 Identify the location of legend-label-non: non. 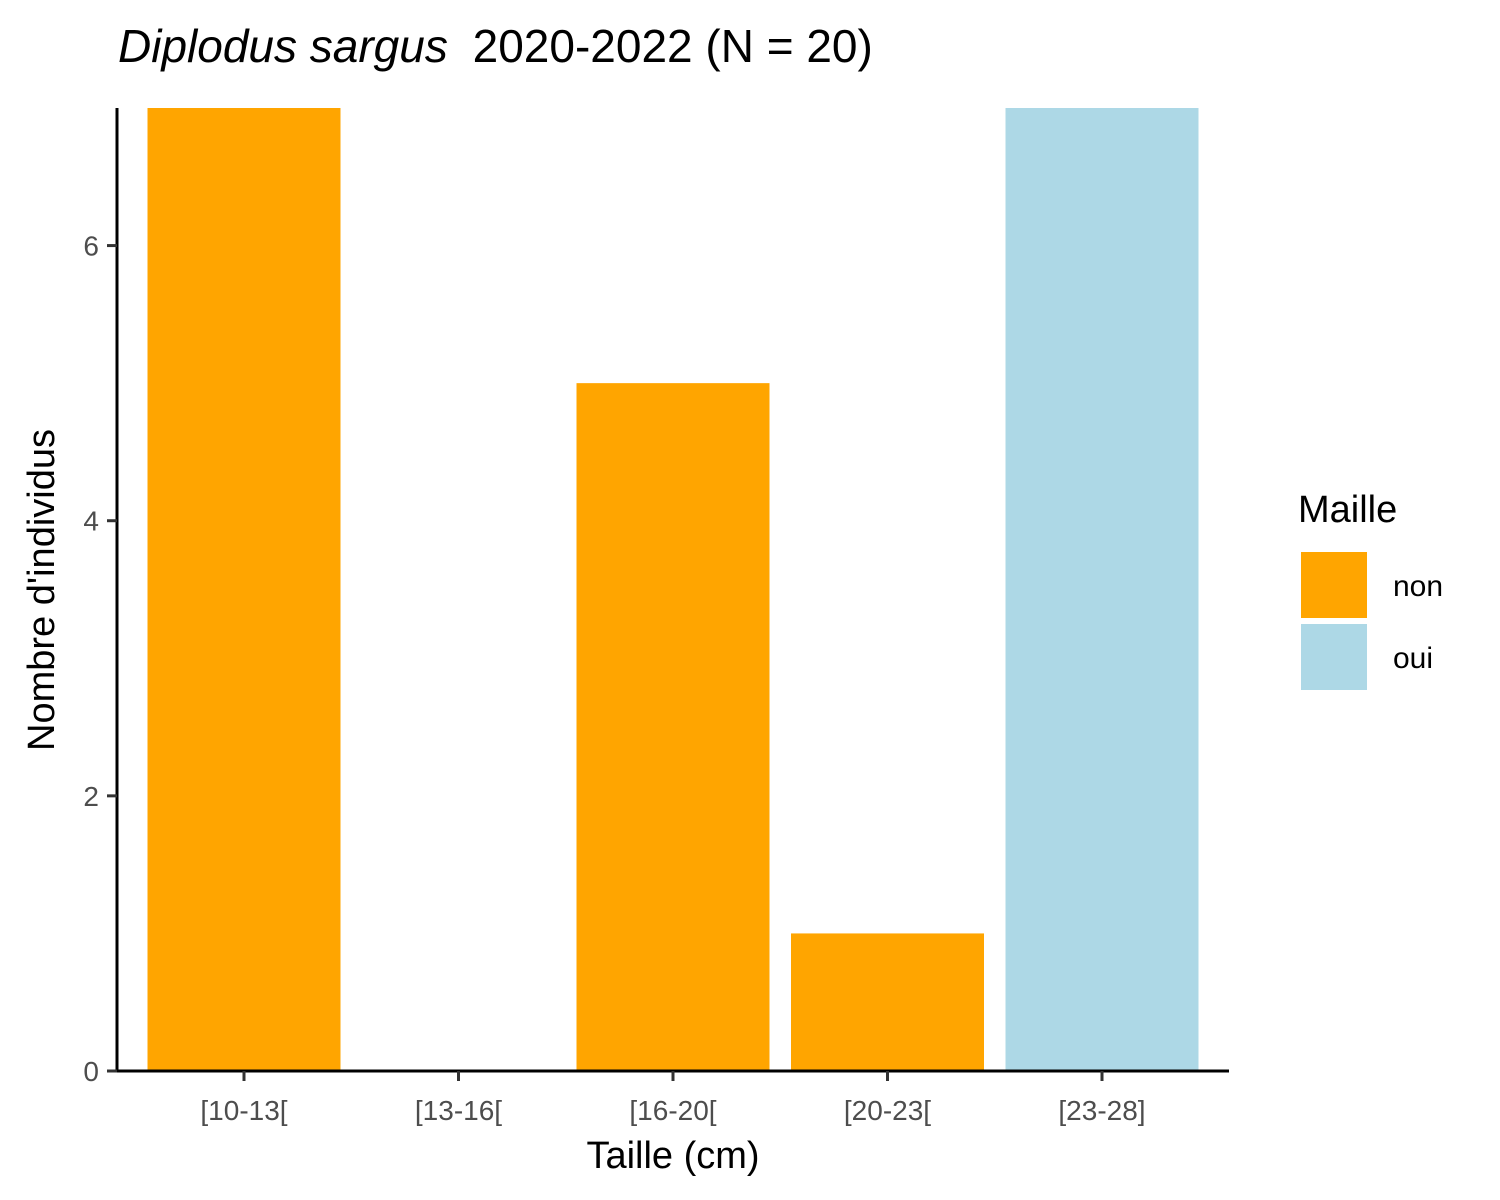
(1418, 586).